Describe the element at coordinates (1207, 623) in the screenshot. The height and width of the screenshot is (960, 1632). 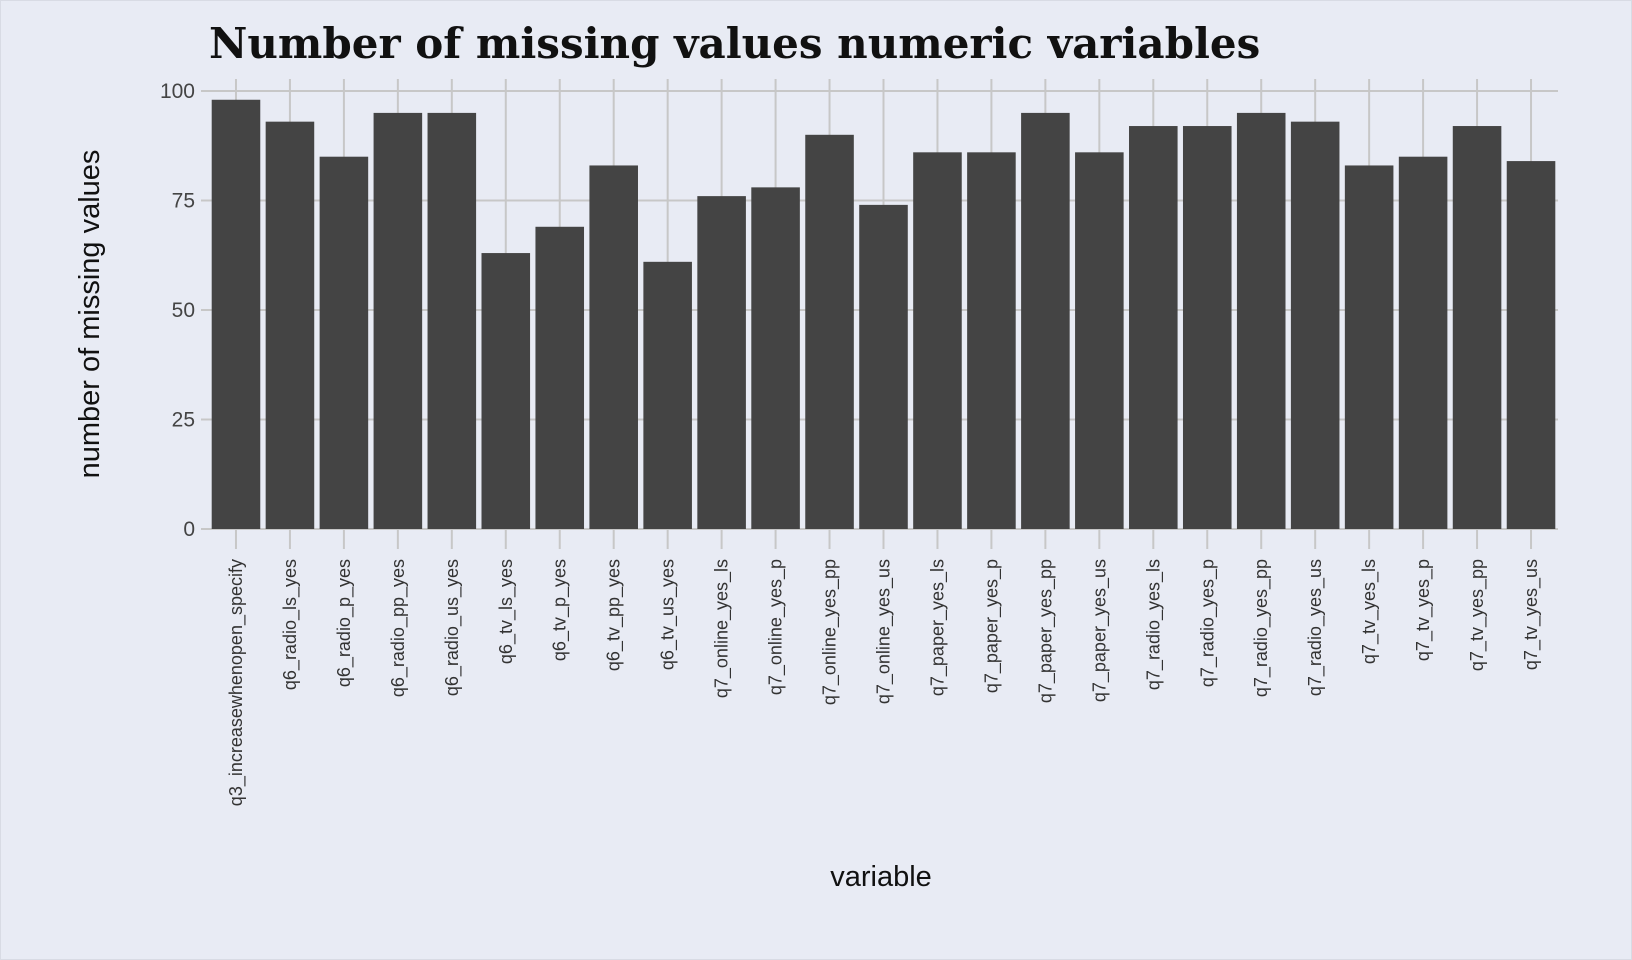
I see `x-tick-label: q7_radio_yes_p` at that location.